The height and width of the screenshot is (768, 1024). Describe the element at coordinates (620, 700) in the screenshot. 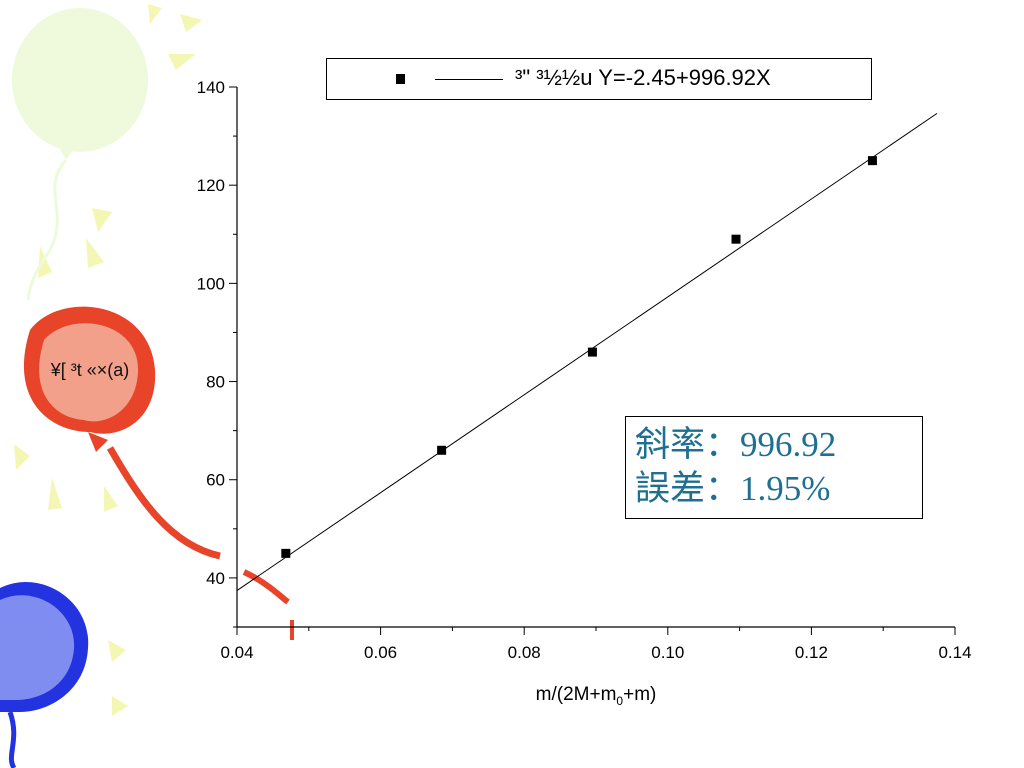

I see `x-axis-title-subscript: 0` at that location.